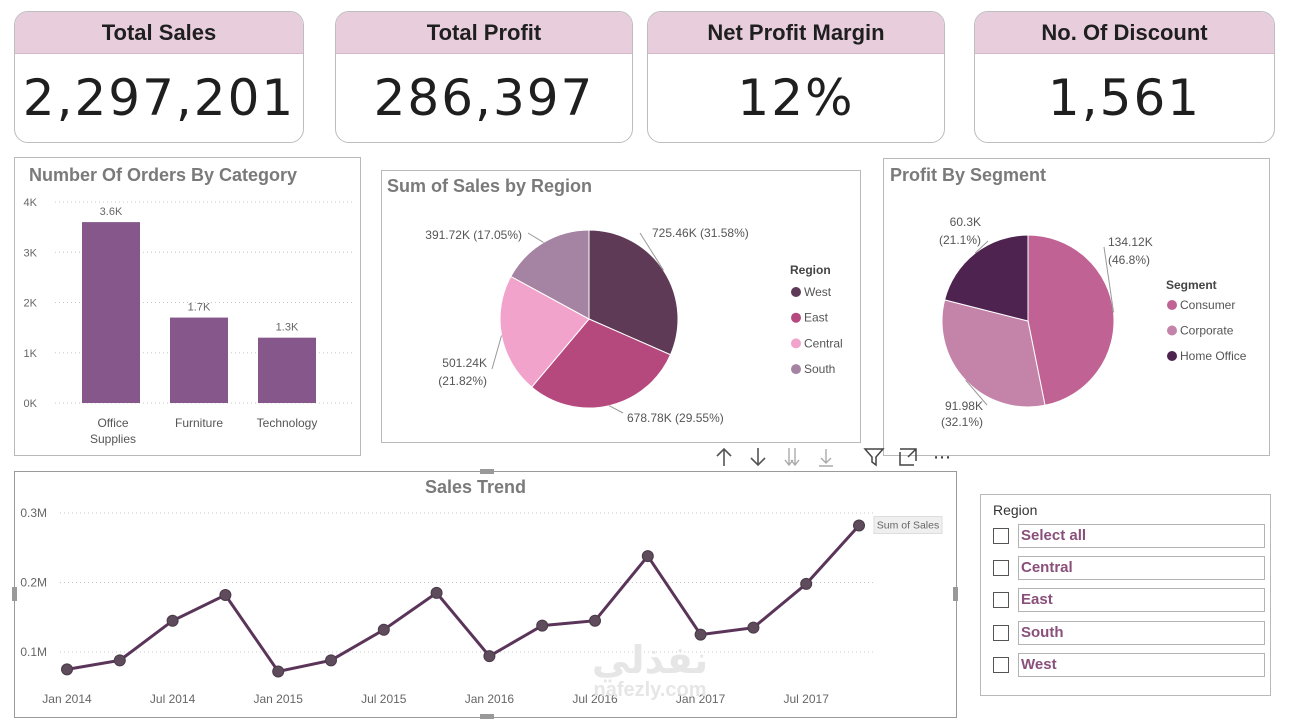 The image size is (1296, 724). I want to click on legend-item: South, so click(819, 369).